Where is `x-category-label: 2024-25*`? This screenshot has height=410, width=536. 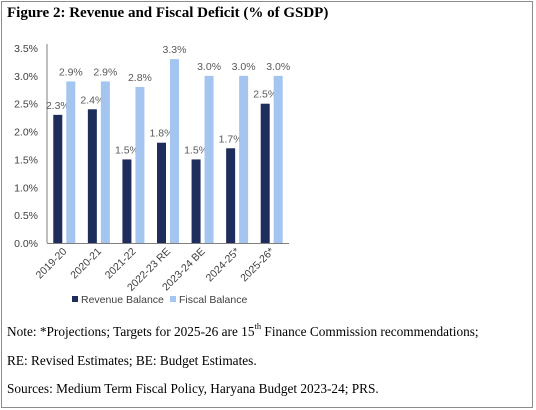
x-category-label: 2024-25* is located at coordinates (223, 265).